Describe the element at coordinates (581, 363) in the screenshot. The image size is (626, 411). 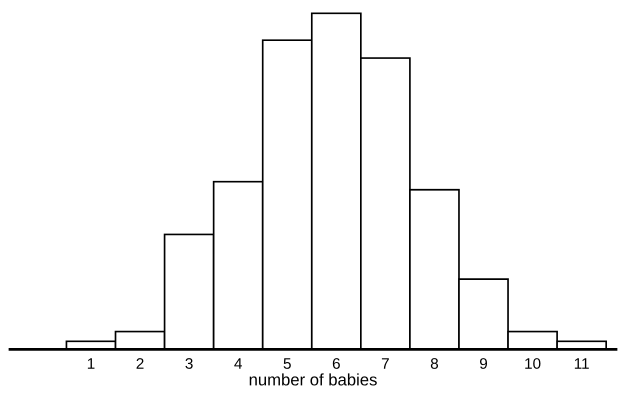
I see `x-tick-label: 11` at that location.